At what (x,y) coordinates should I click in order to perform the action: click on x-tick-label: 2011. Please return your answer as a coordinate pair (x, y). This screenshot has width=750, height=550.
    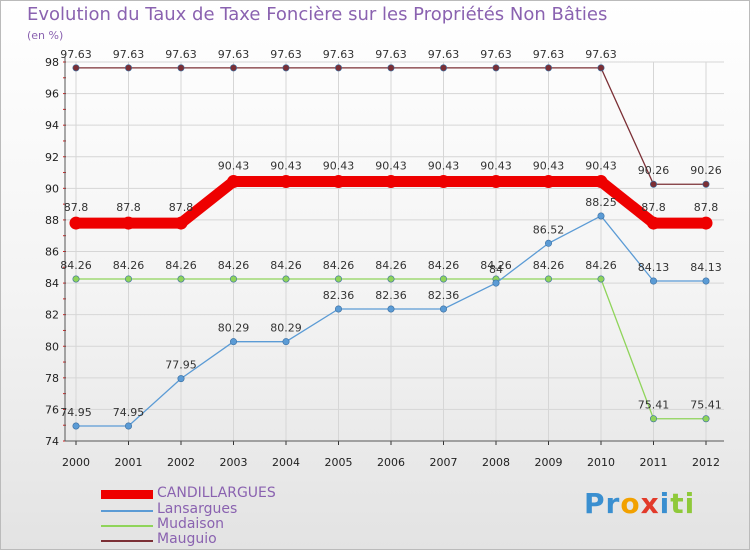
    Looking at the image, I should click on (654, 462).